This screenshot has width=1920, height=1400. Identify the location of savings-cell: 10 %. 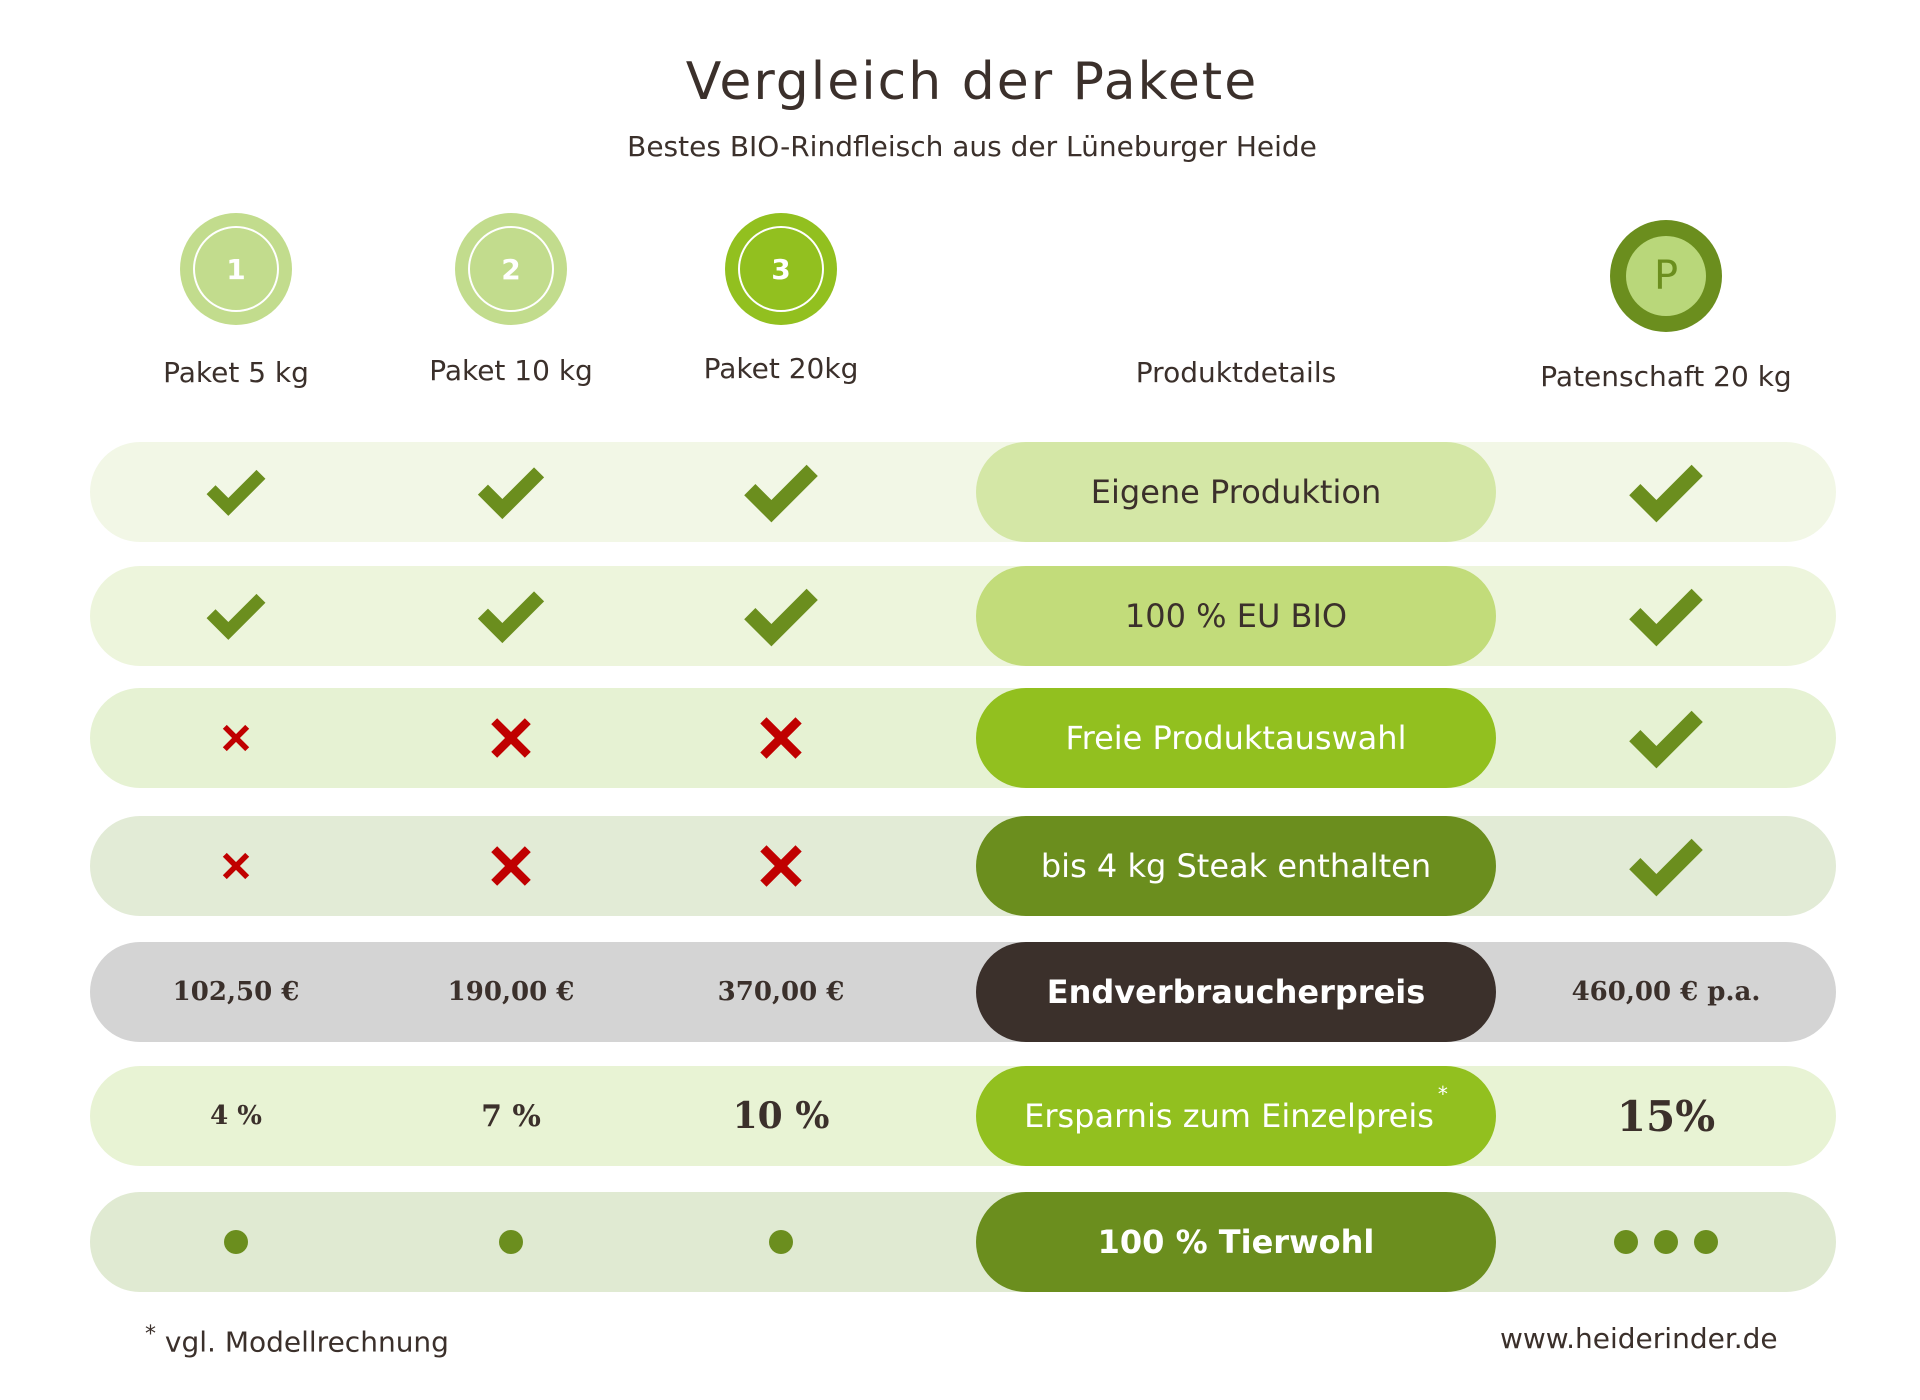
(781, 1116).